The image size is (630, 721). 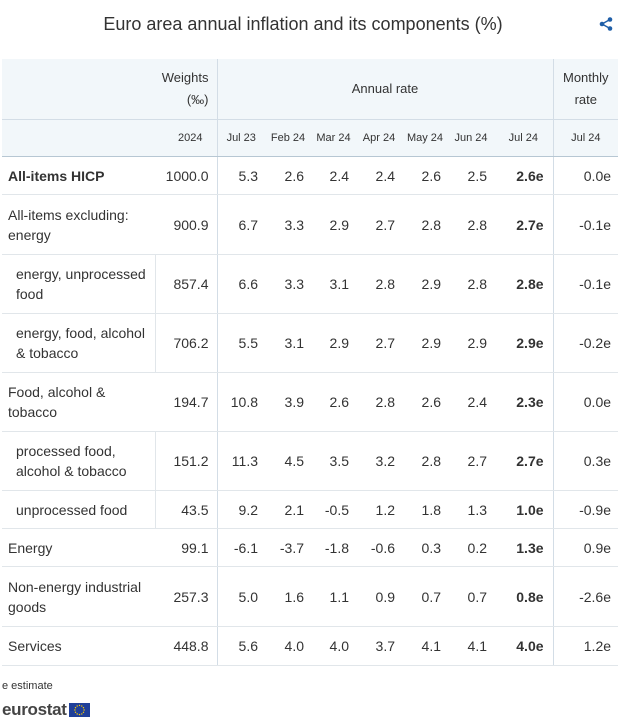 What do you see at coordinates (240, 224) in the screenshot?
I see `table-cell: 6.7` at bounding box center [240, 224].